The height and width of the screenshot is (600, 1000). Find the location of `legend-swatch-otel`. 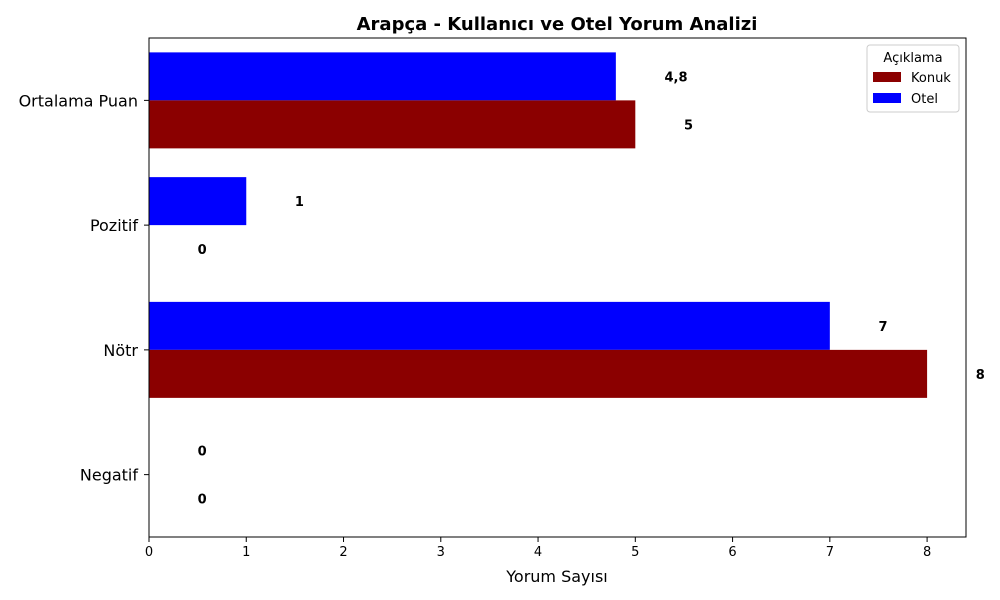

legend-swatch-otel is located at coordinates (887, 98).